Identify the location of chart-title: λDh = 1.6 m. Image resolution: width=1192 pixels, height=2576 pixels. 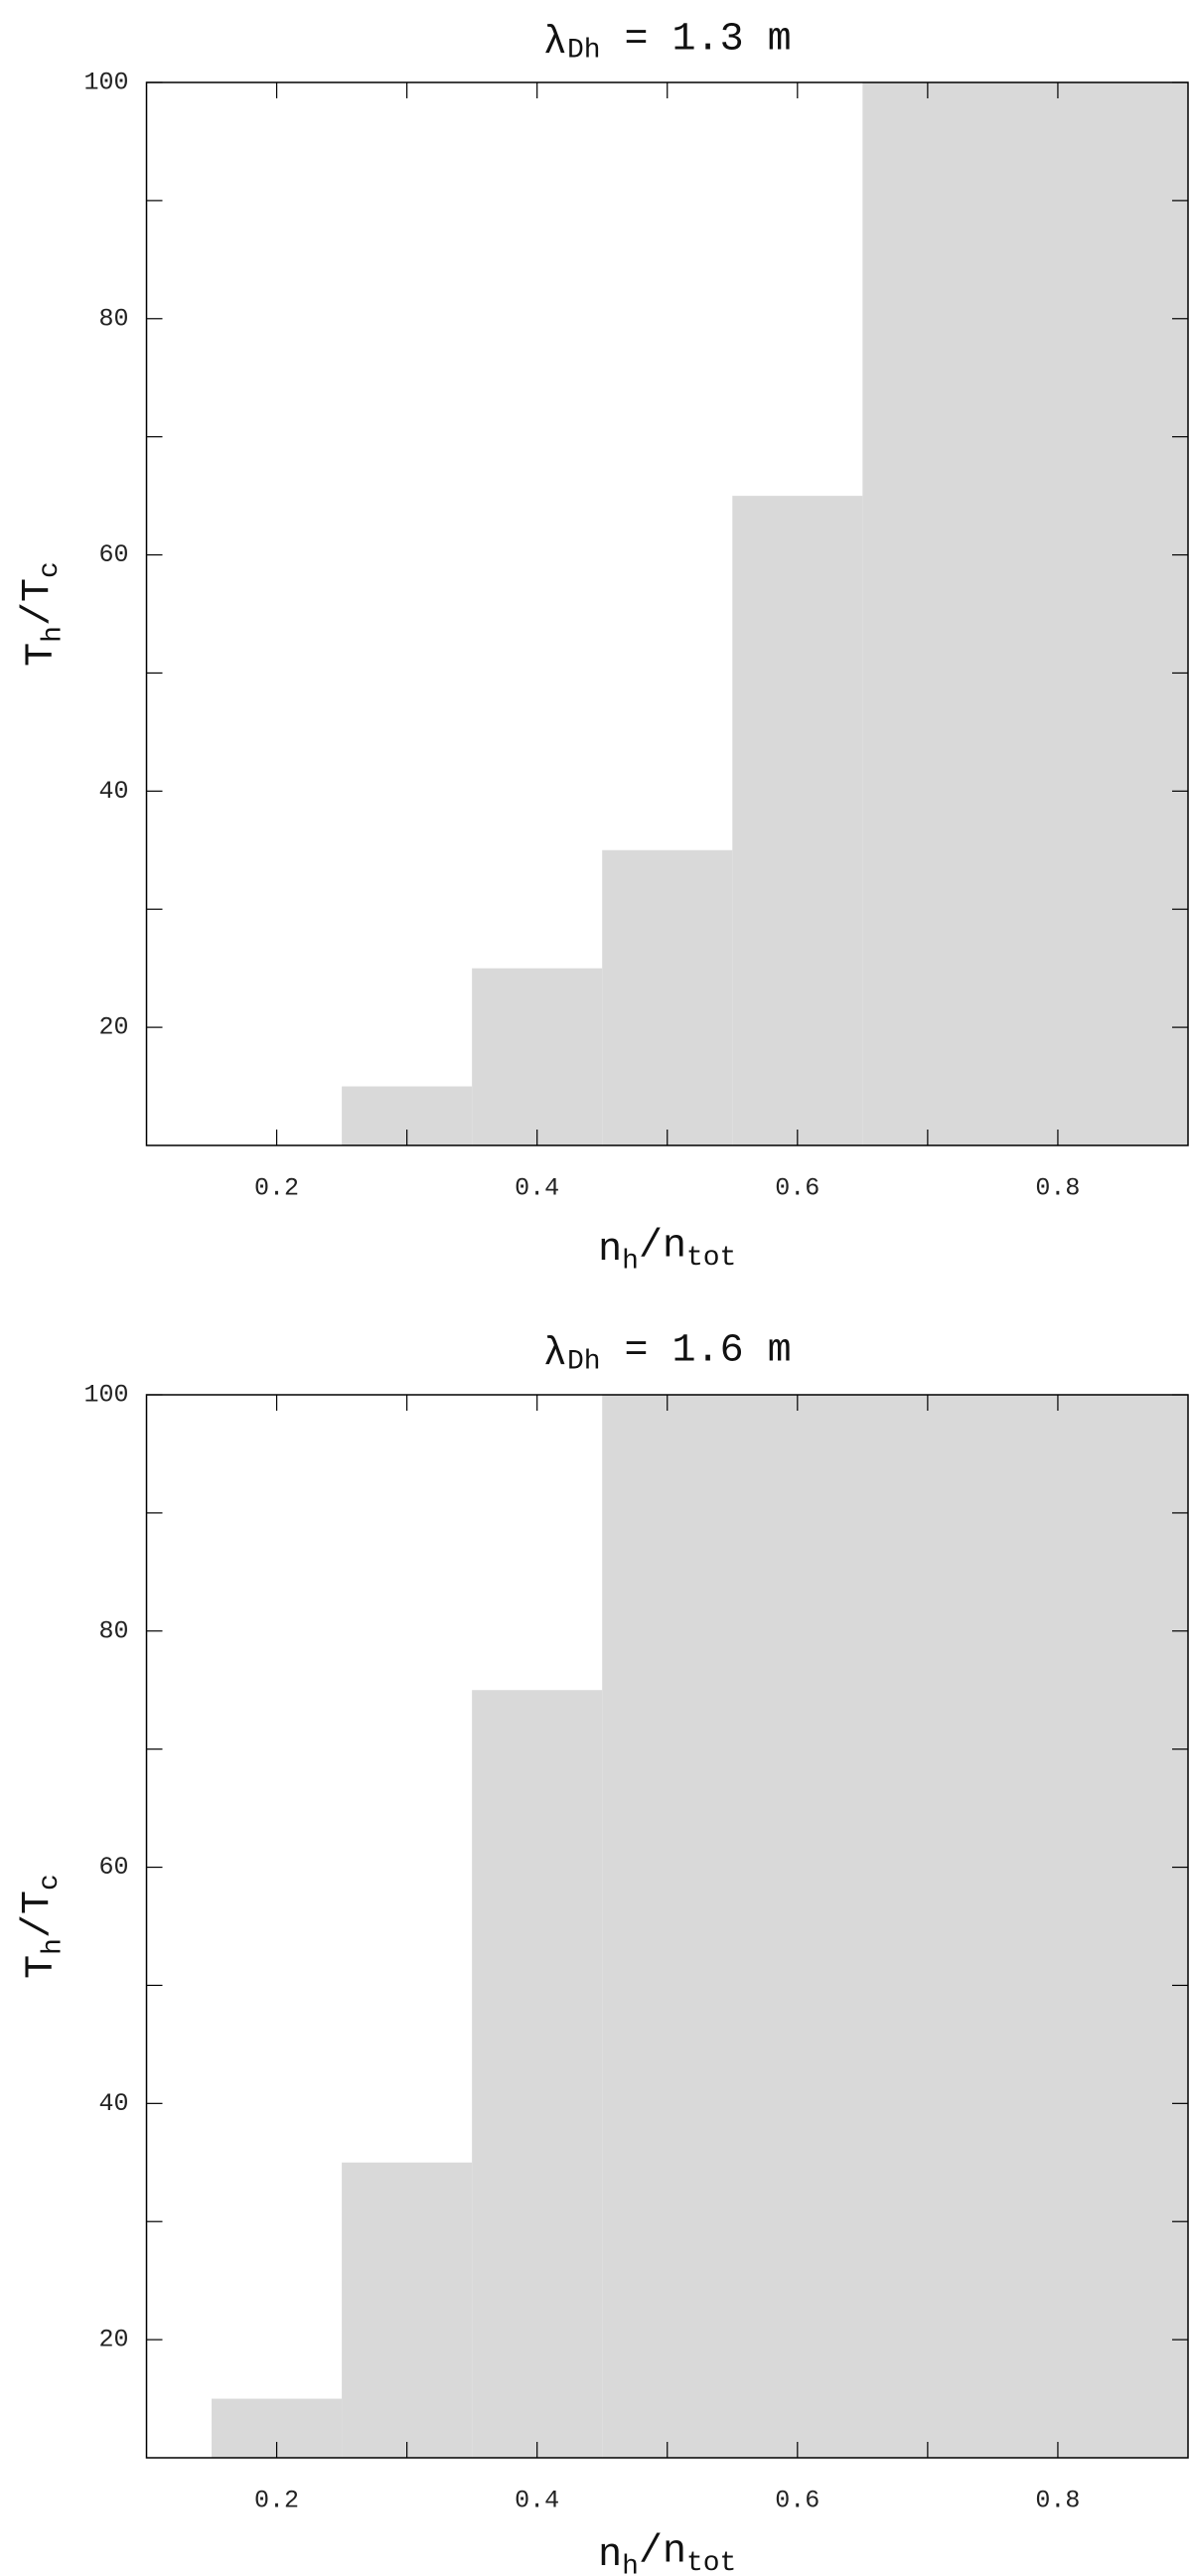
(667, 1353).